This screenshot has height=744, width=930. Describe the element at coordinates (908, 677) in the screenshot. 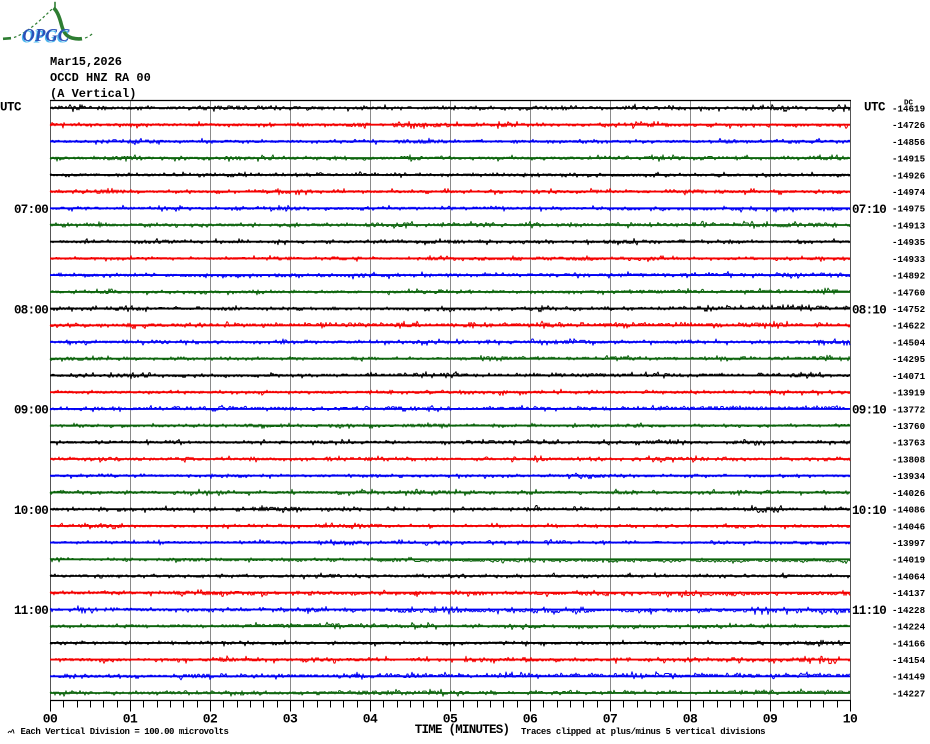

I see `svg-text: -14149` at that location.